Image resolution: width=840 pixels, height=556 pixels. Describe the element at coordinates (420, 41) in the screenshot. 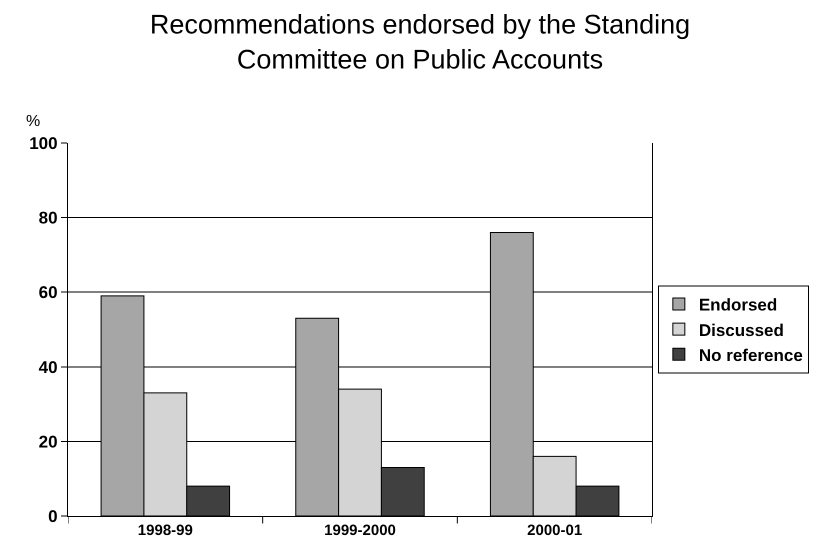

I see `chart-title: Recommendations endorsed by the Standing Committee on Public Accounts` at that location.